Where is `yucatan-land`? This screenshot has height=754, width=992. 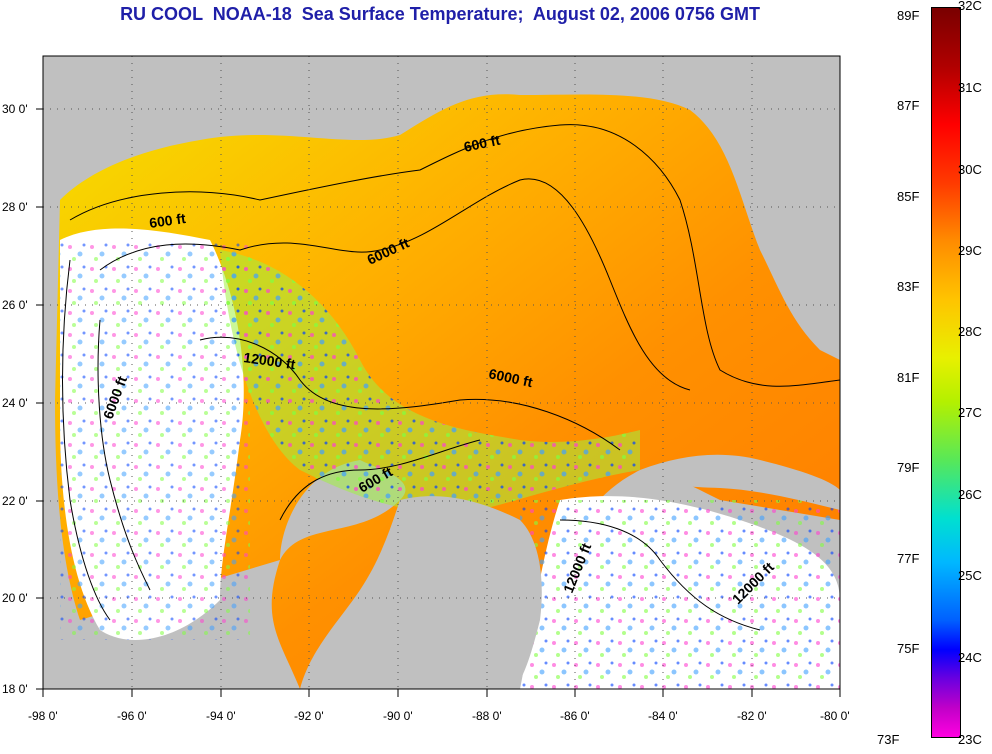
yucatan-land is located at coordinates (421, 592).